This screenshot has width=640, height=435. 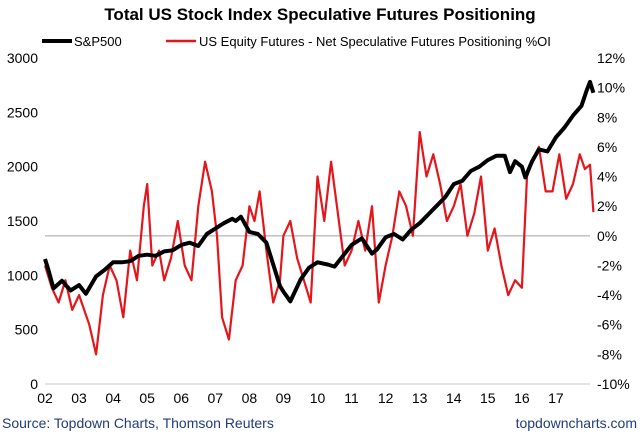 I want to click on left-tick-label: 0, so click(x=34, y=384).